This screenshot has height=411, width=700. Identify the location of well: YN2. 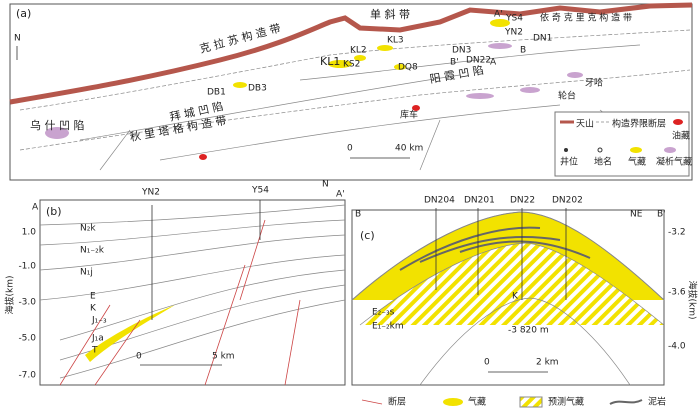
(513, 33).